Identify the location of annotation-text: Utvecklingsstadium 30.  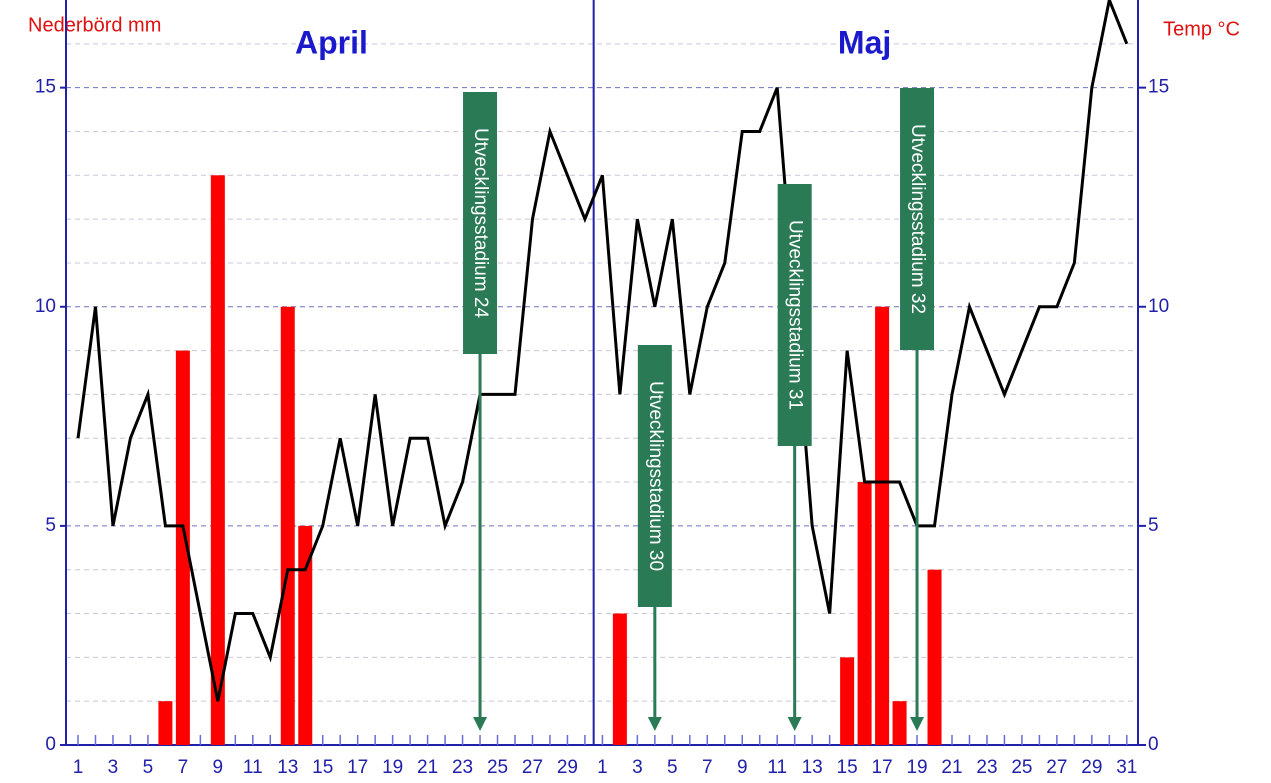
(655, 476).